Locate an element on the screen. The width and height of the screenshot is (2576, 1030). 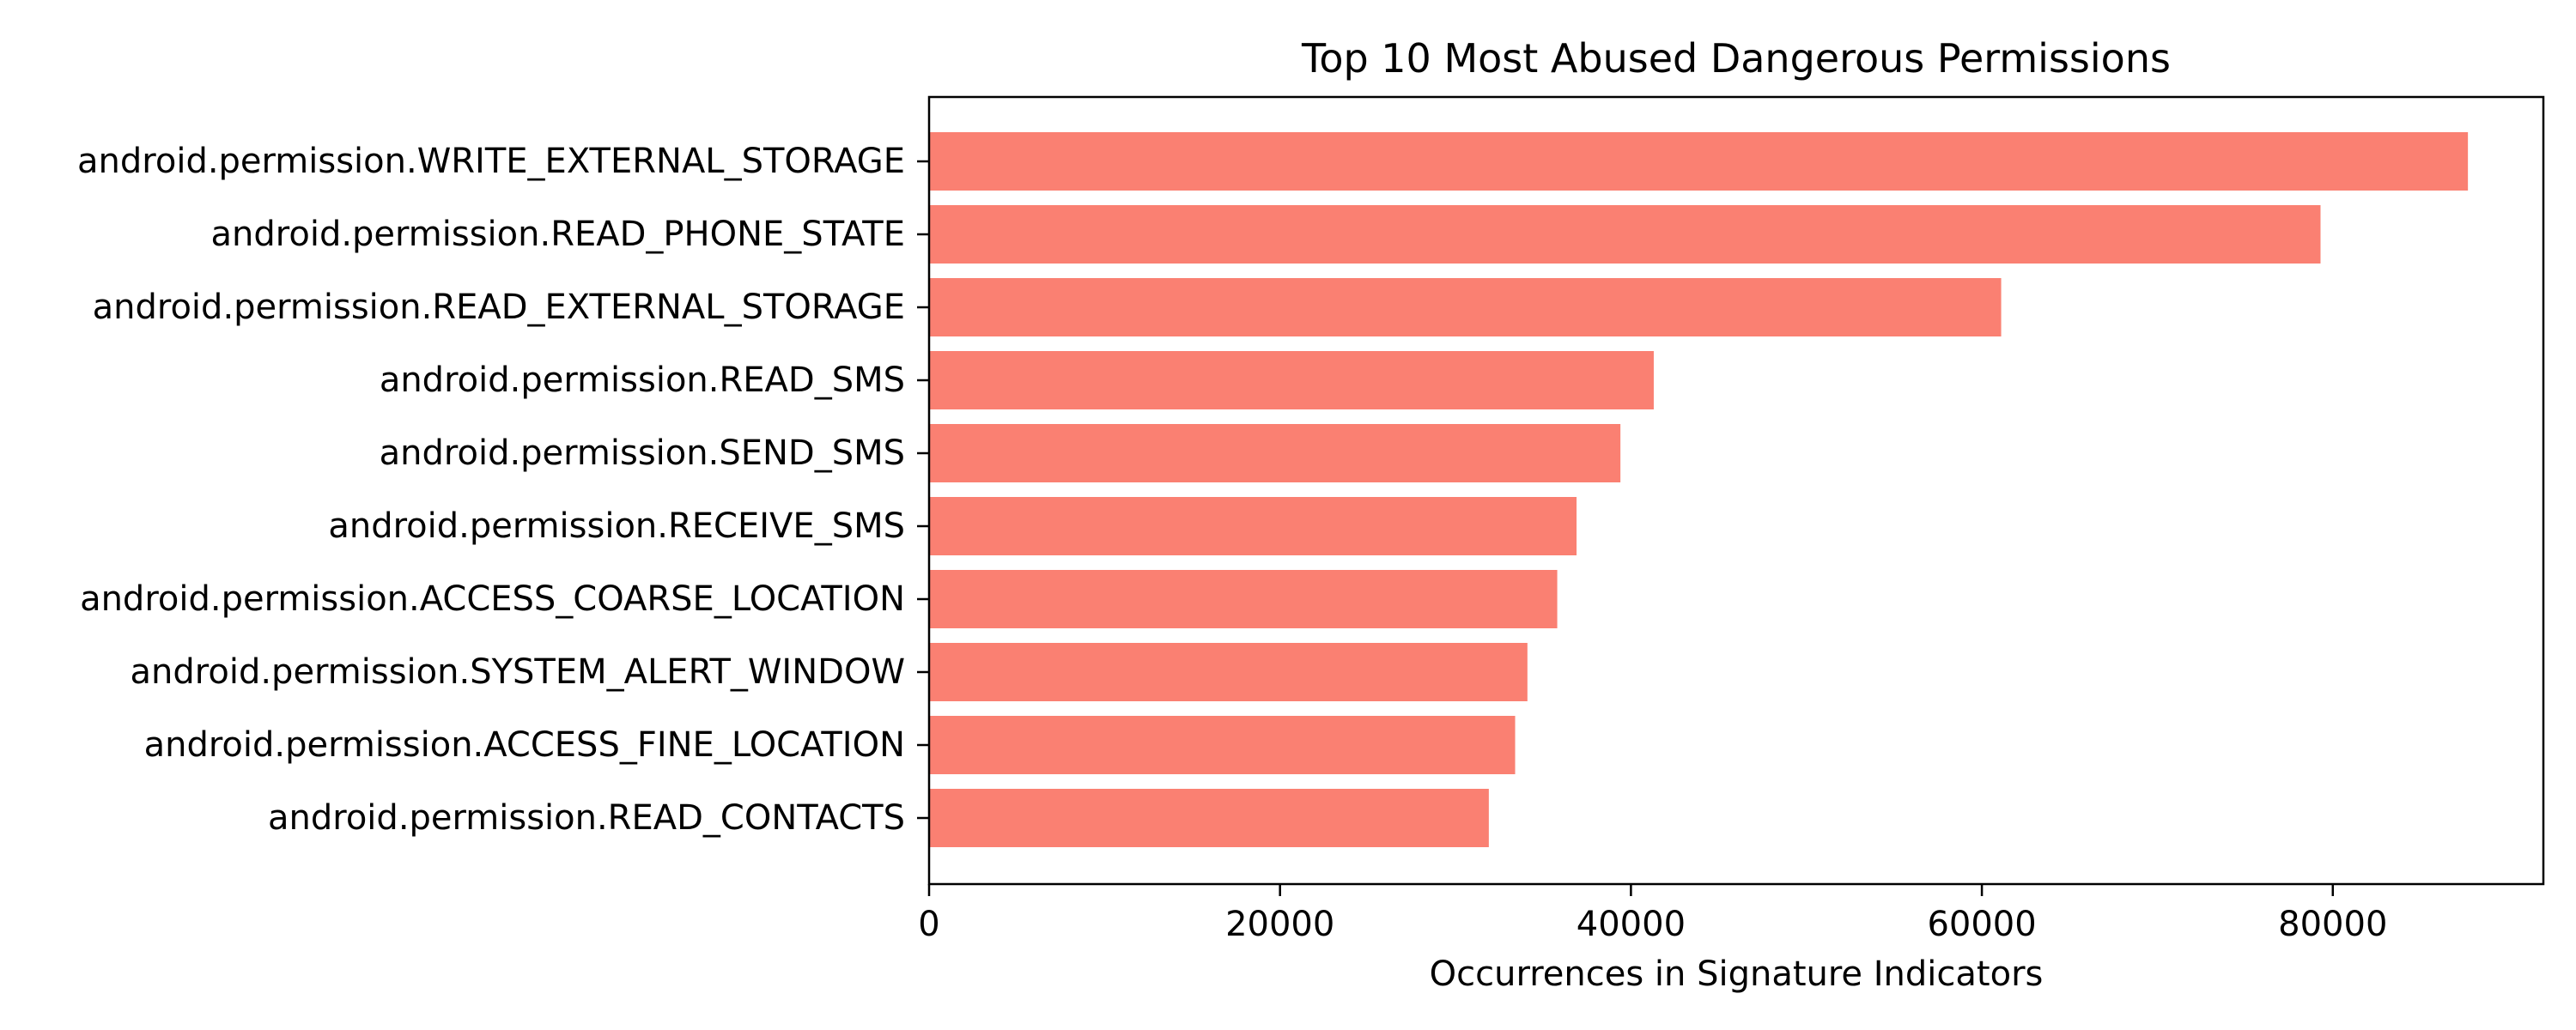
x-axis-title: Occurrences in Signature Indicators is located at coordinates (1737, 974).